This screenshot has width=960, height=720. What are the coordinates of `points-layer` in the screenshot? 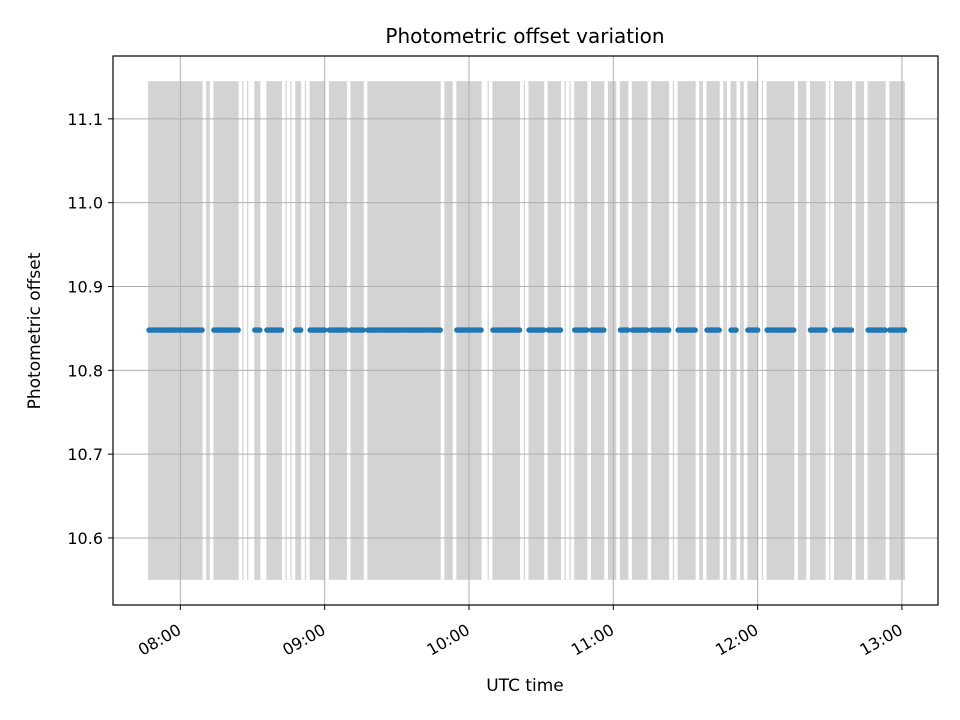 It's located at (527, 330).